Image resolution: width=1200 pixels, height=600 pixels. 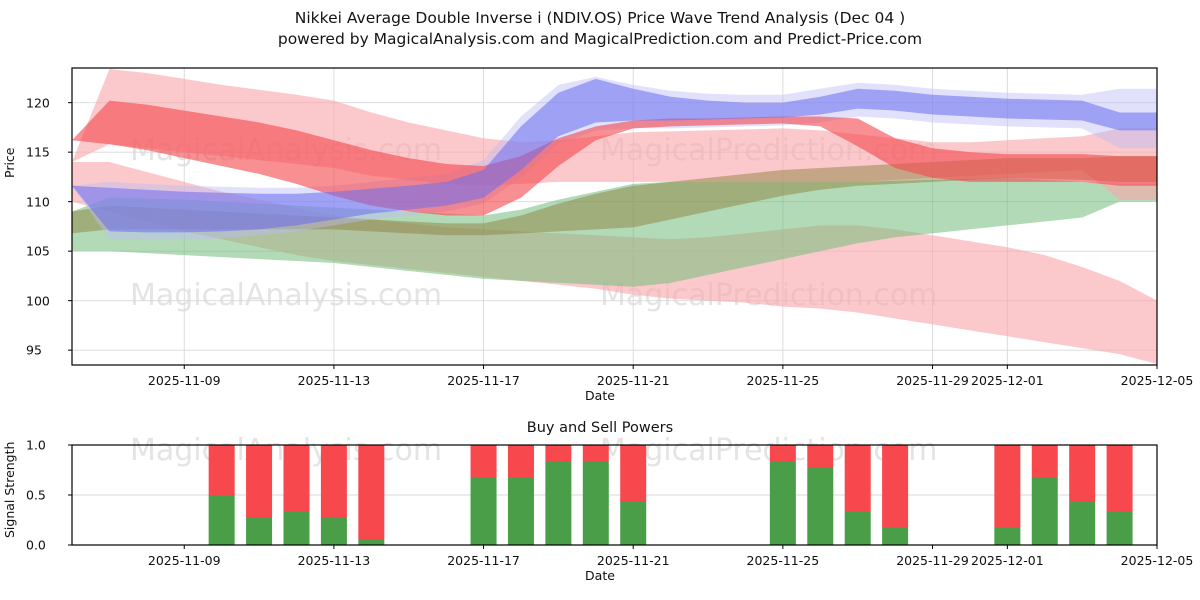 I want to click on signal-xtick: 2025-11-21, so click(x=633, y=560).